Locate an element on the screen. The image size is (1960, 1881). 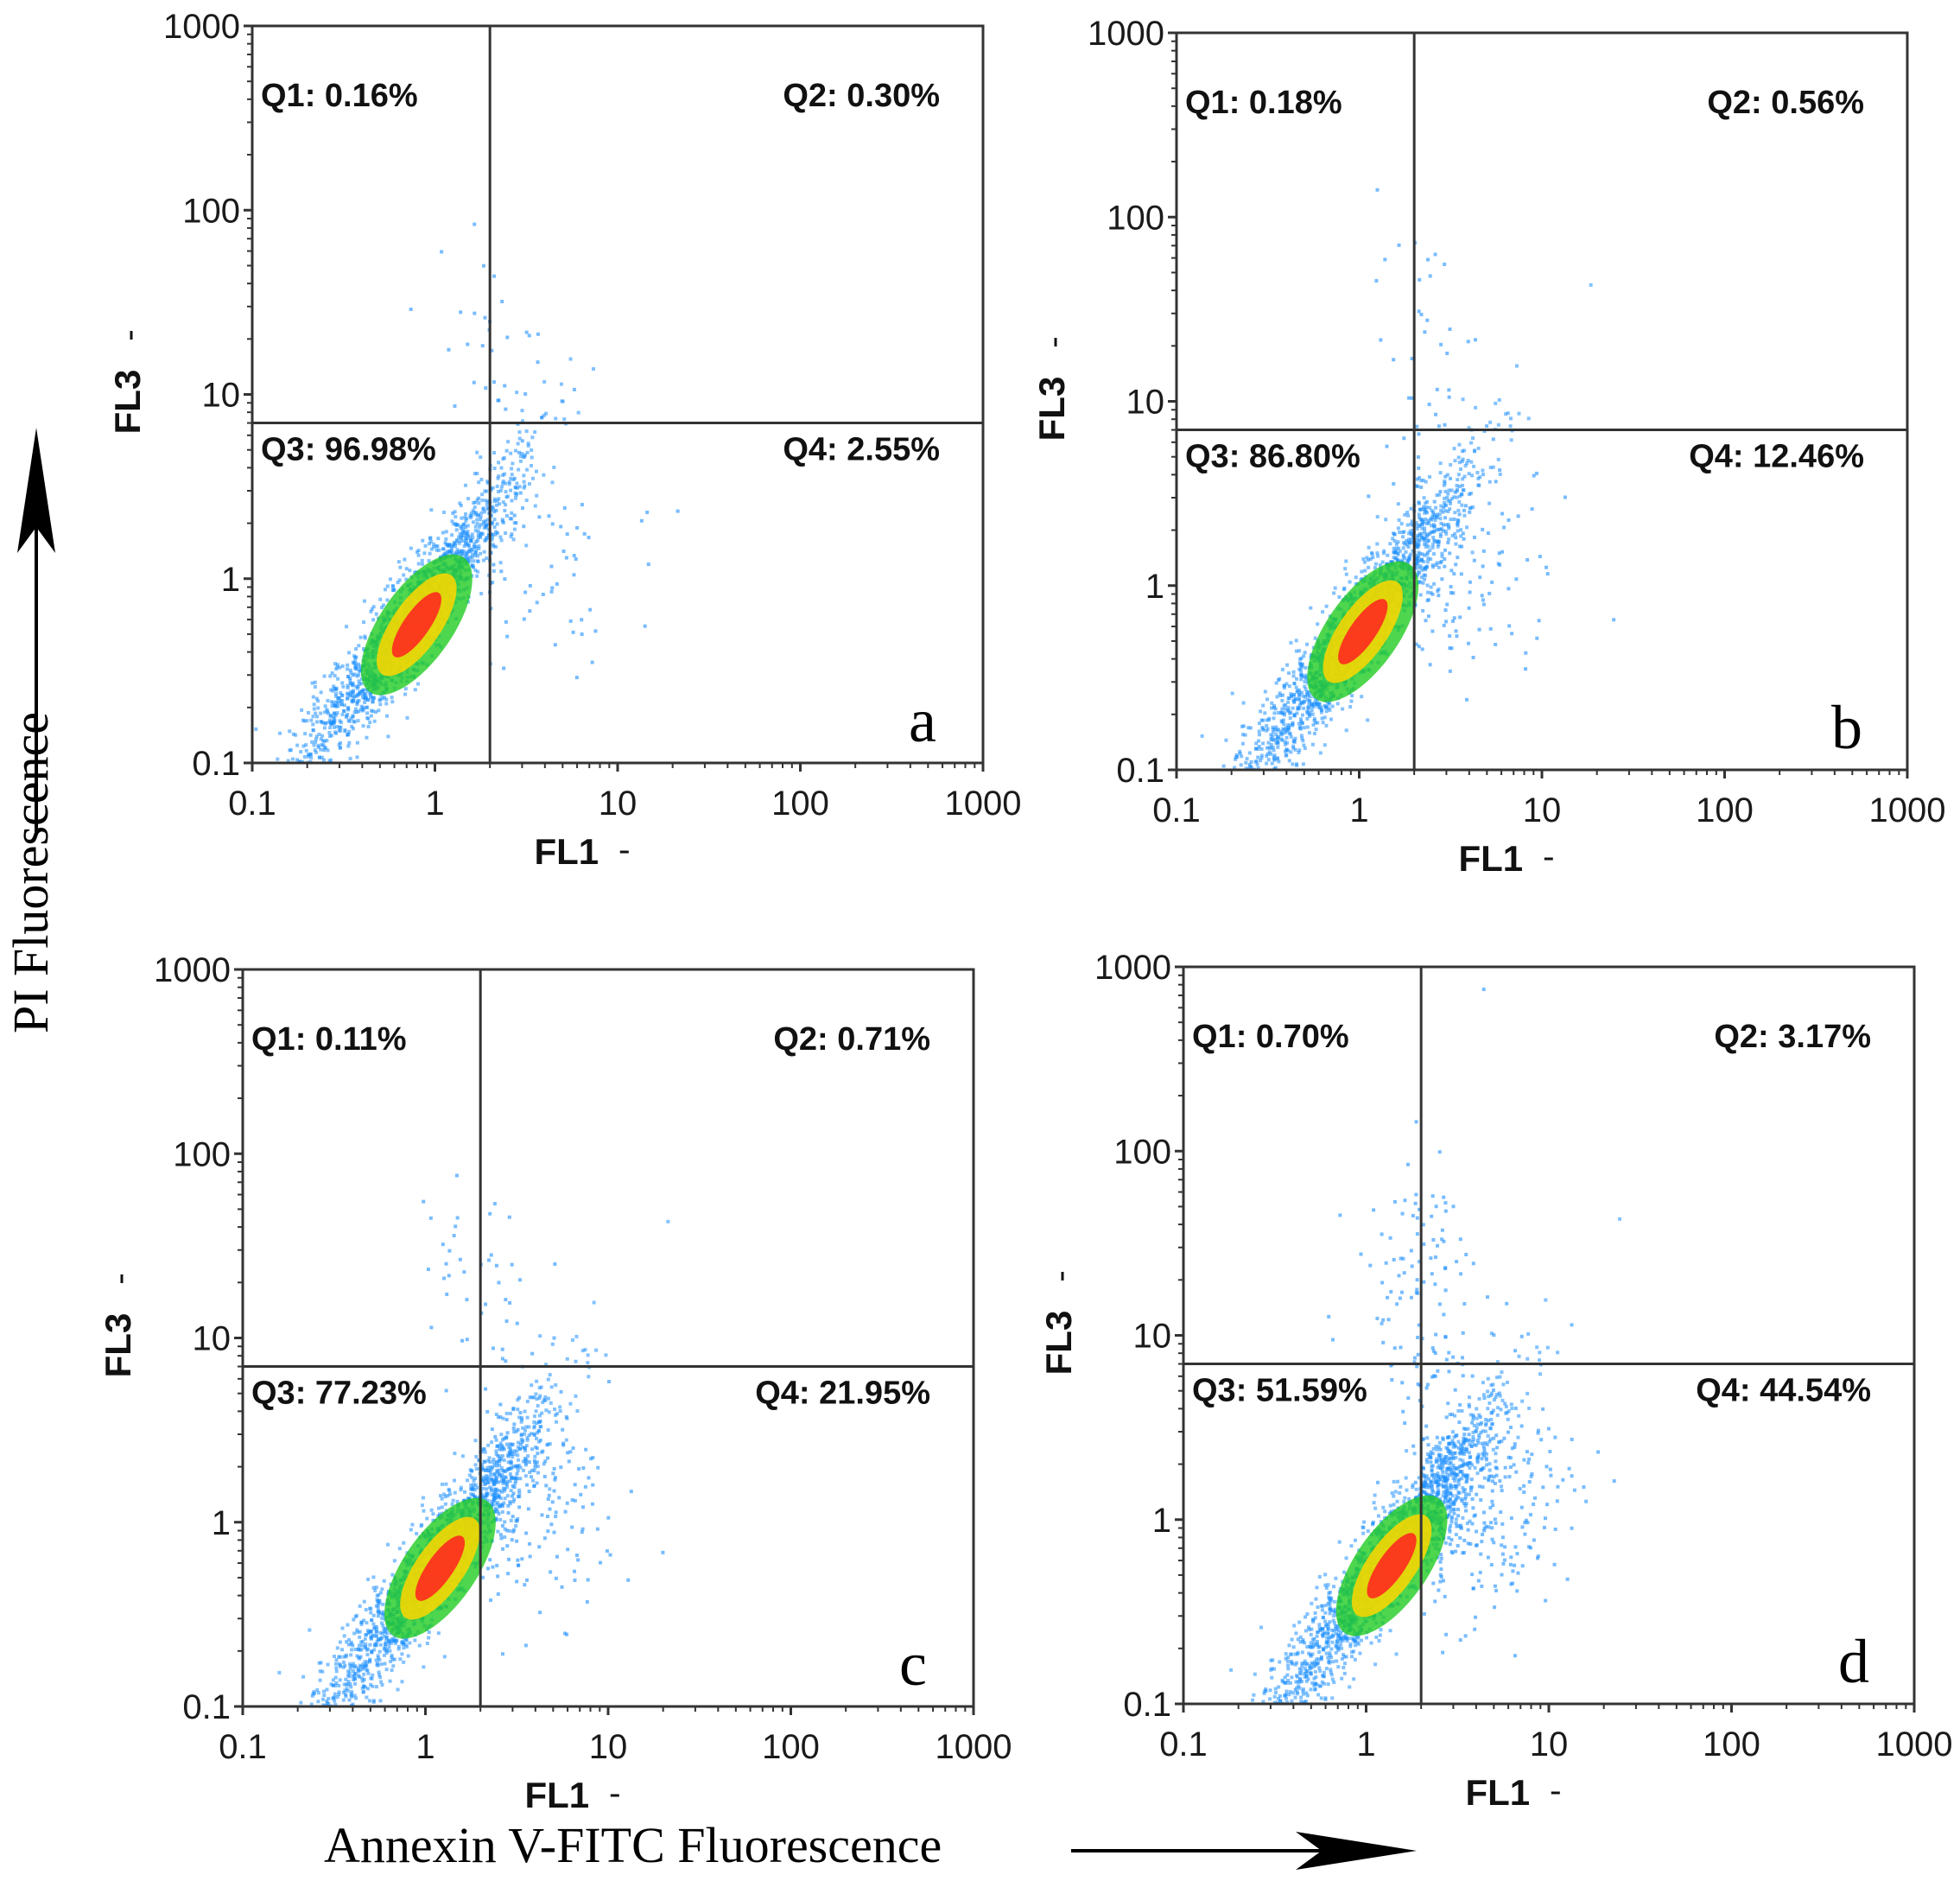
x-axis-label: FL1 is located at coordinates (1490, 858).